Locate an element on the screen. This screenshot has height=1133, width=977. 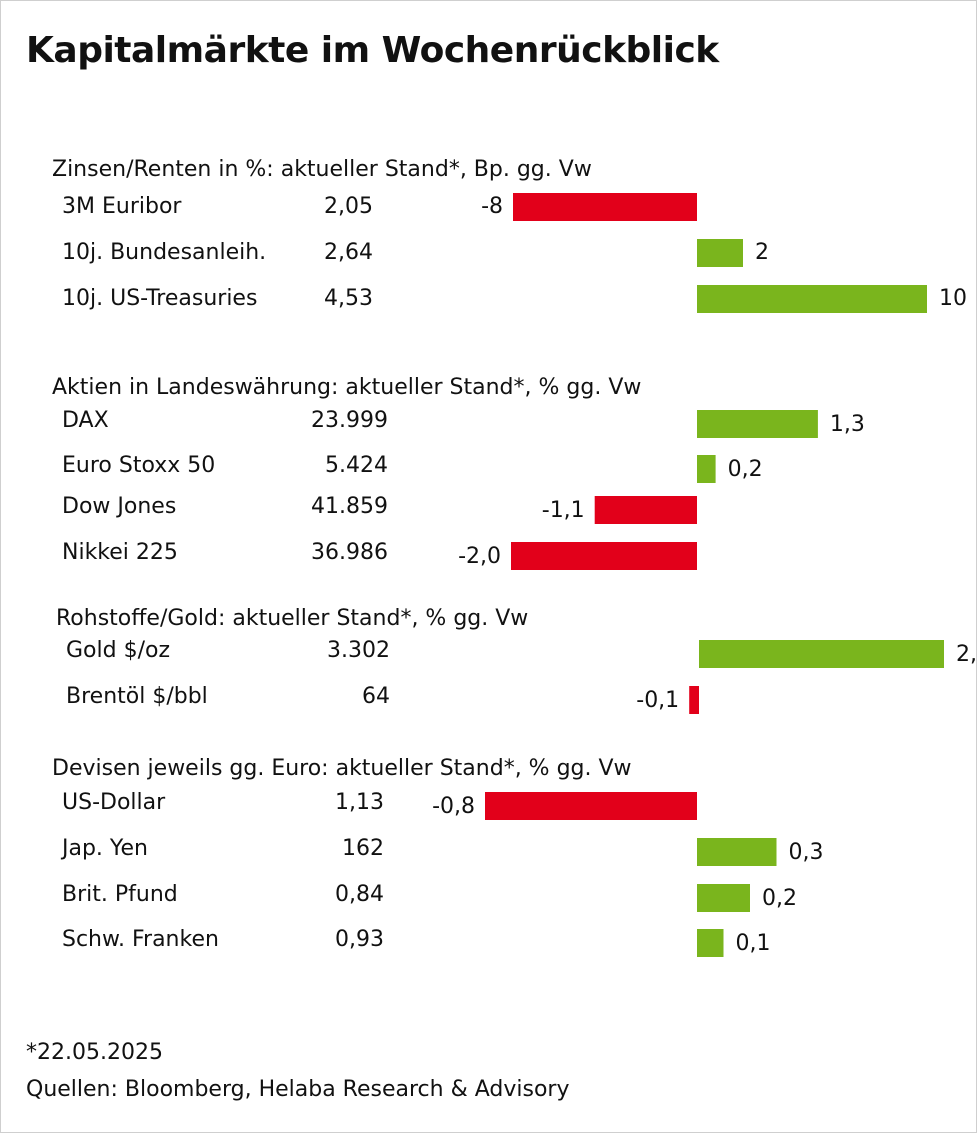
level-value: 5.424 is located at coordinates (356, 465).